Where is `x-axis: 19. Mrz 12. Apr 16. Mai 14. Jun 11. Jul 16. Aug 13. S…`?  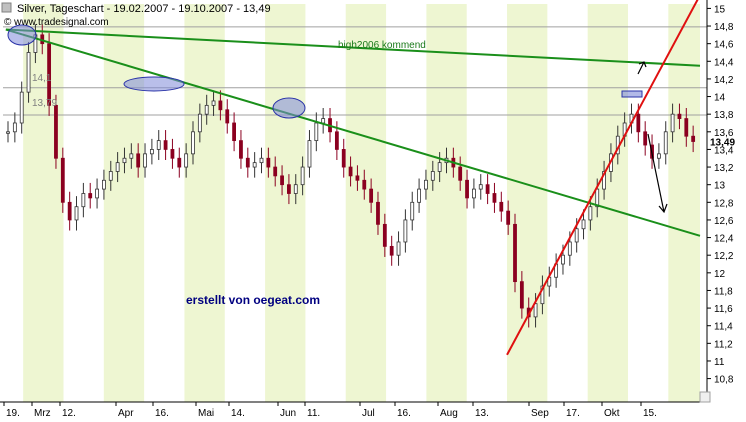
x-axis: 19. Mrz 12. Apr 16. Mai 14. Jun 11. Jul 16. Aug 13. S… is located at coordinates (353, 410).